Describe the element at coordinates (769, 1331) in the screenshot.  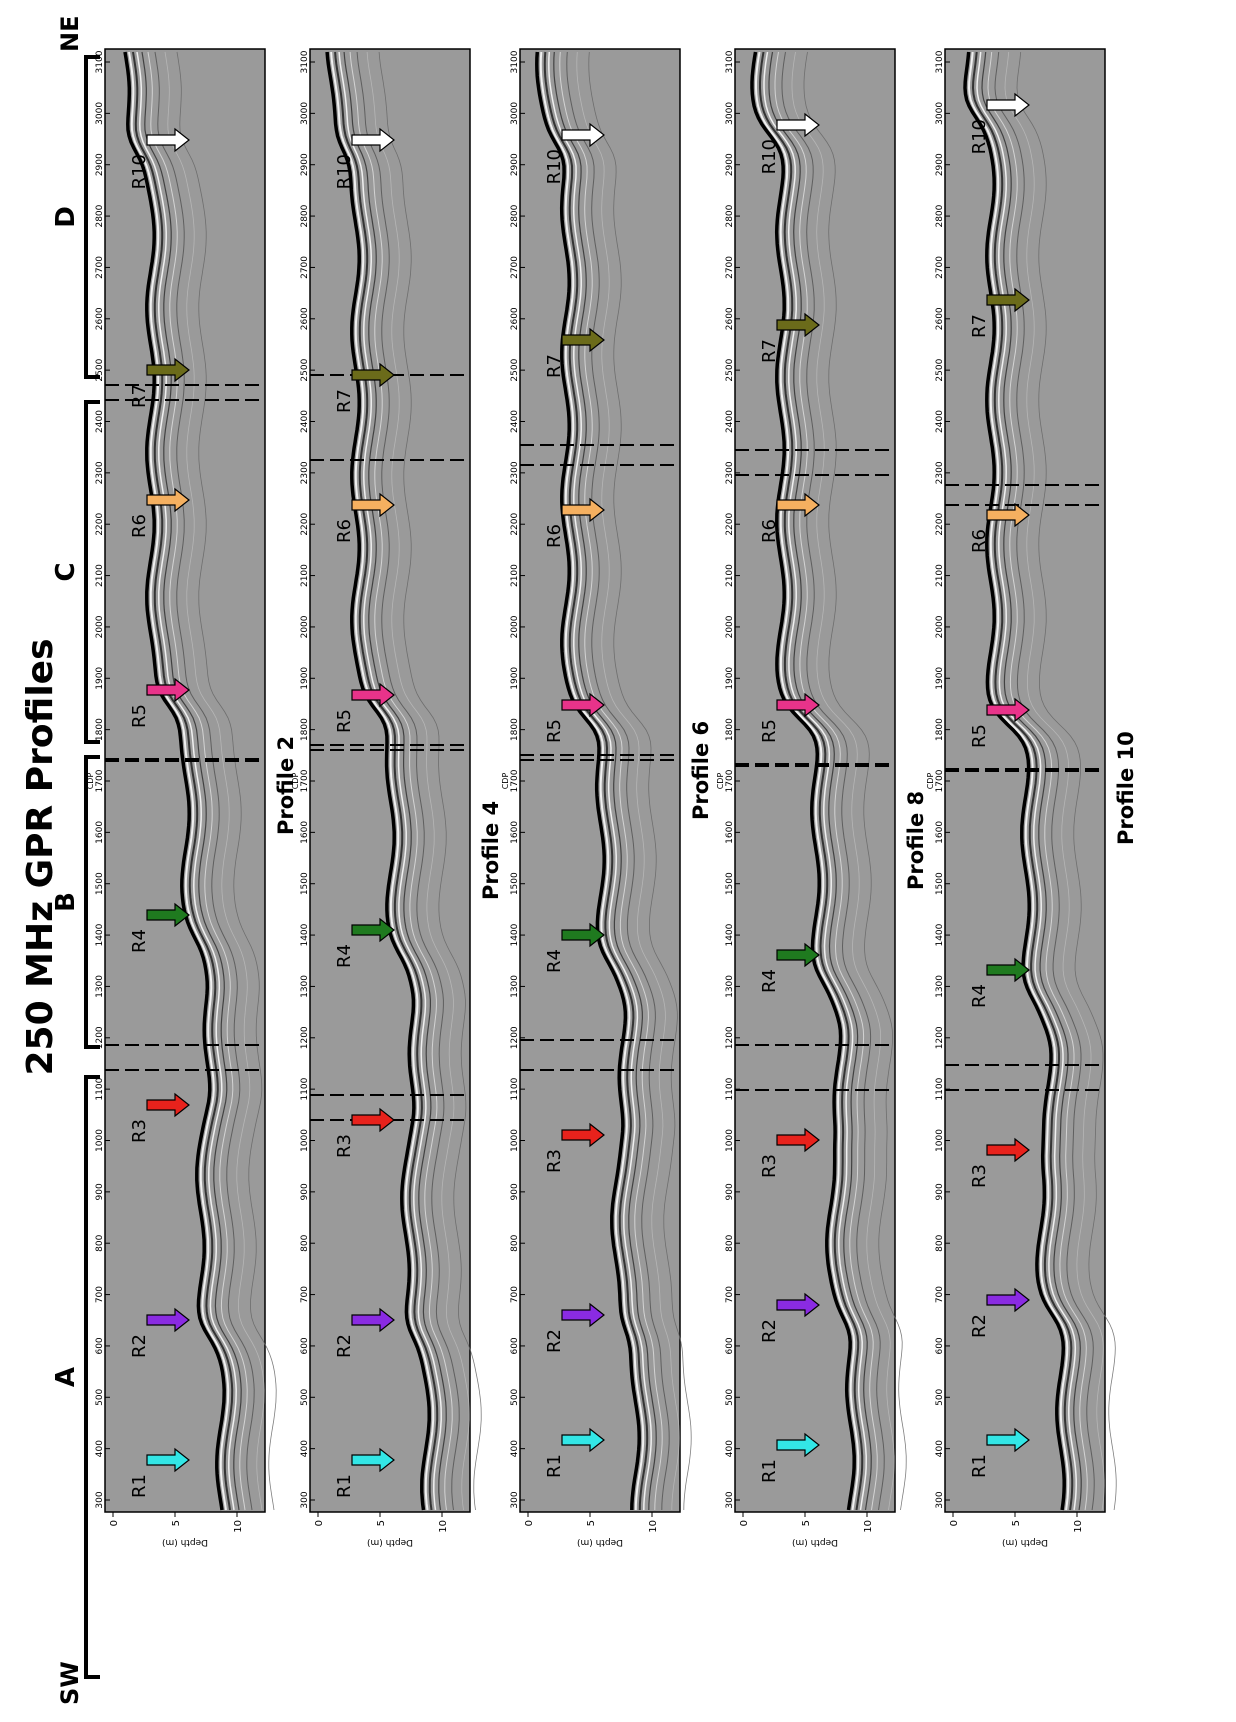
I see `reflector-label: R2` at that location.